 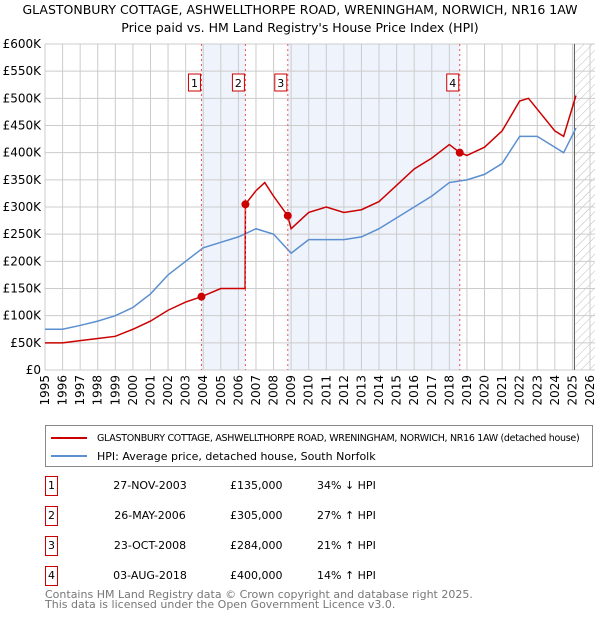 What do you see at coordinates (80, 390) in the screenshot?
I see `x-tick-label: 1997` at bounding box center [80, 390].